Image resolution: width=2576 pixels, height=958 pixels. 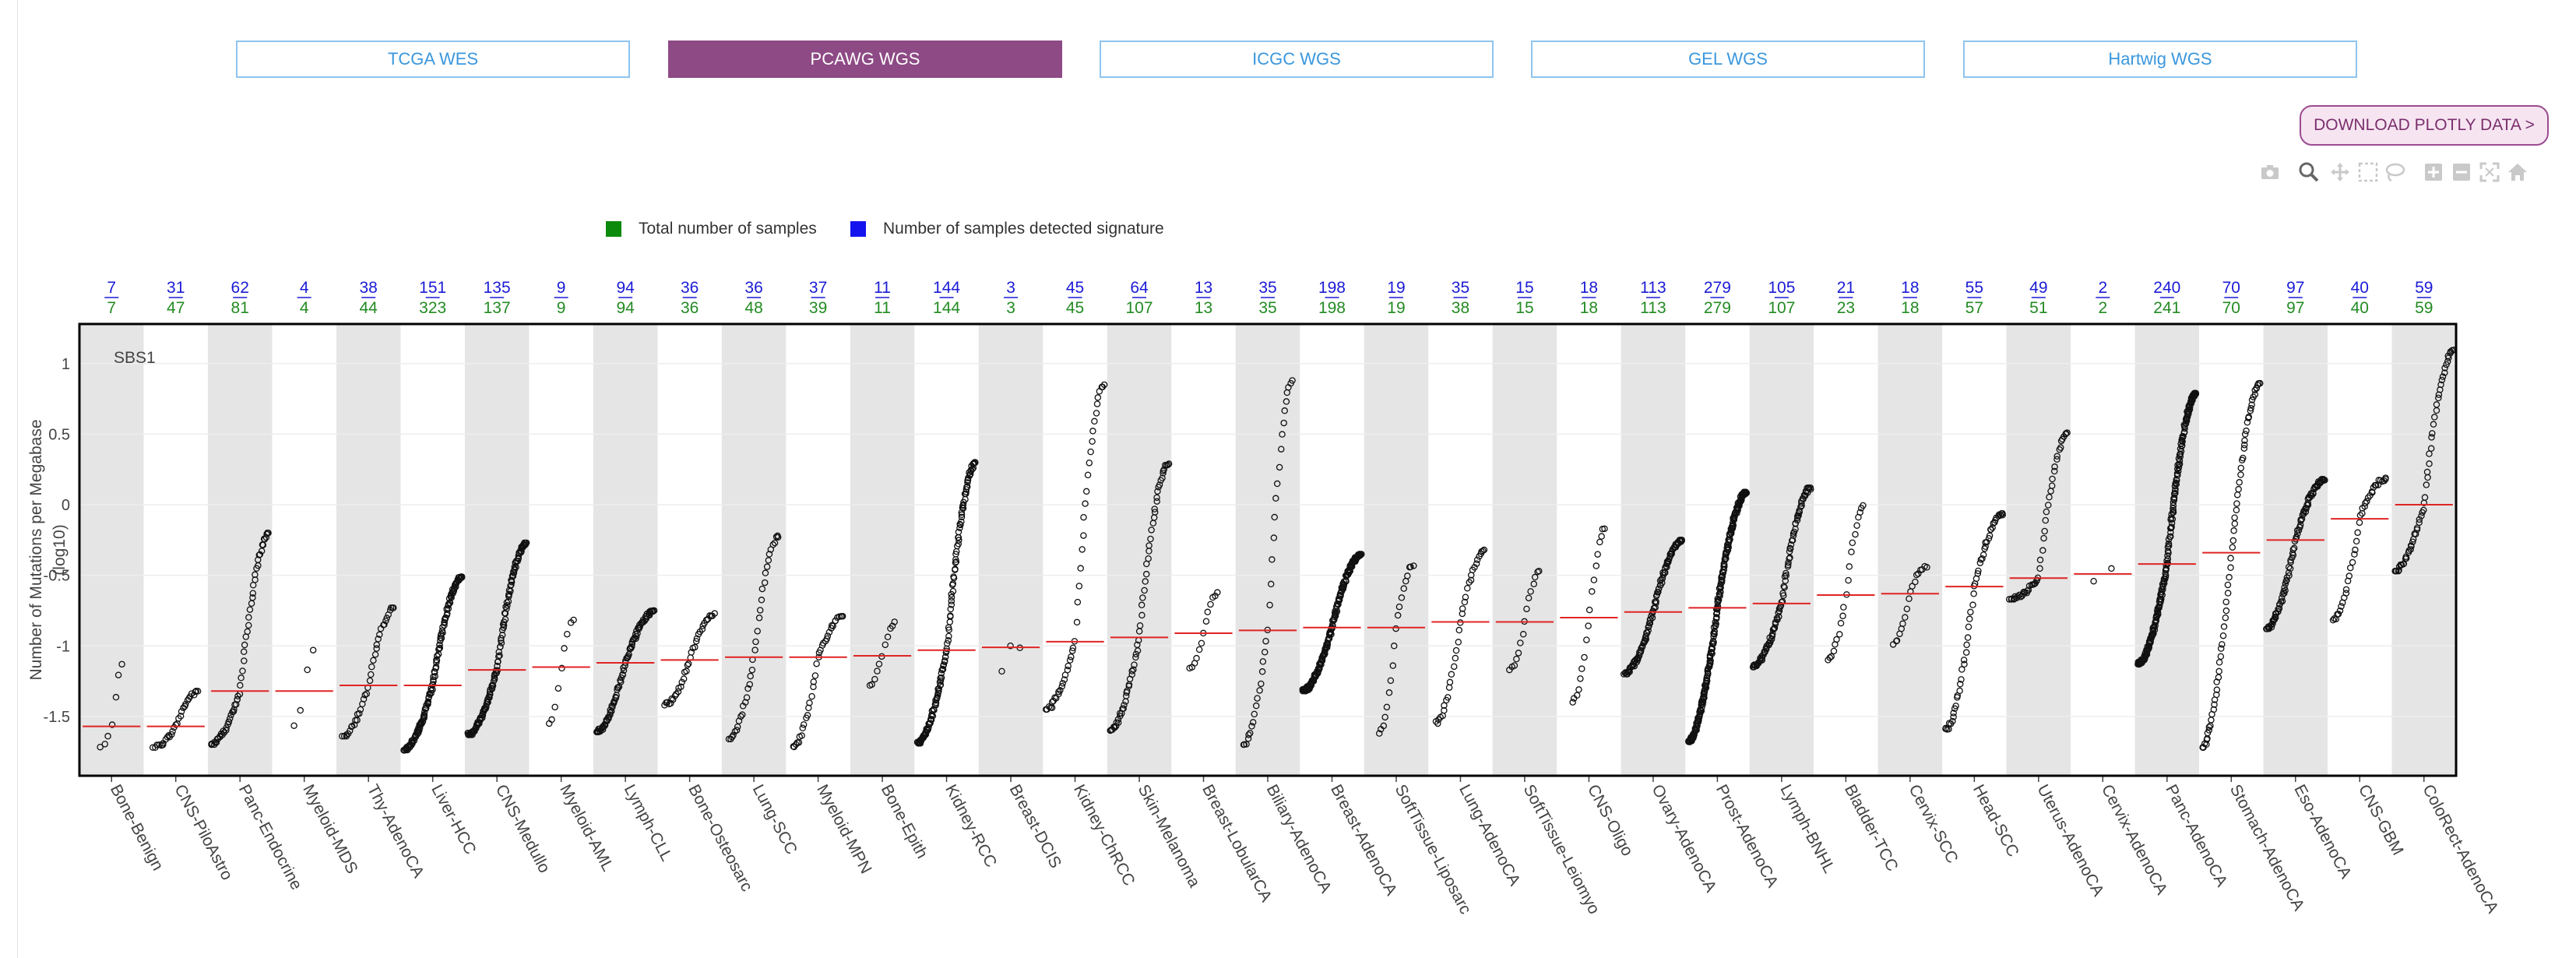 I want to click on category-band, so click(x=754, y=550).